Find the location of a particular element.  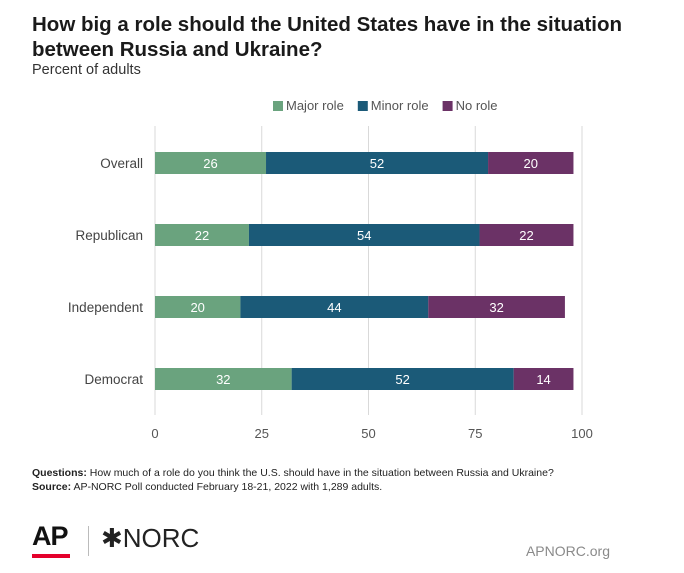

x-tick-label: 50 is located at coordinates (368, 433).